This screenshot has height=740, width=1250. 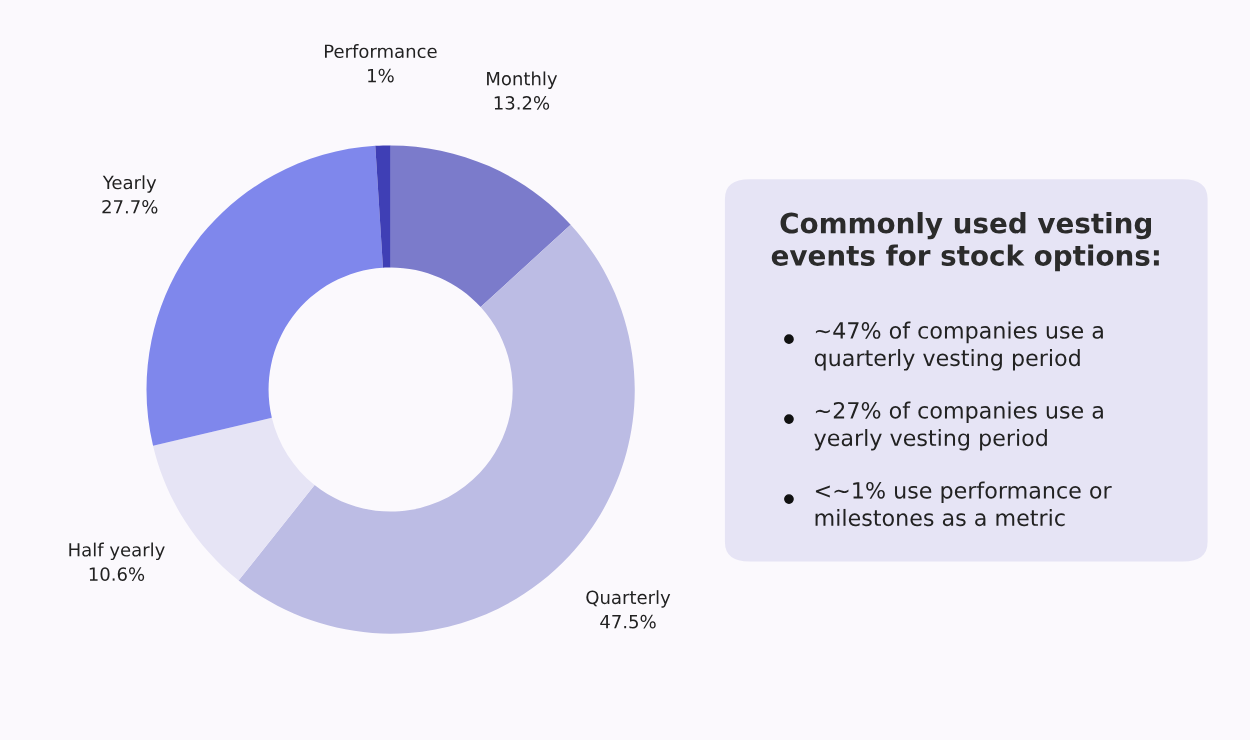 What do you see at coordinates (522, 80) in the screenshot?
I see `slice-label: Monthly` at bounding box center [522, 80].